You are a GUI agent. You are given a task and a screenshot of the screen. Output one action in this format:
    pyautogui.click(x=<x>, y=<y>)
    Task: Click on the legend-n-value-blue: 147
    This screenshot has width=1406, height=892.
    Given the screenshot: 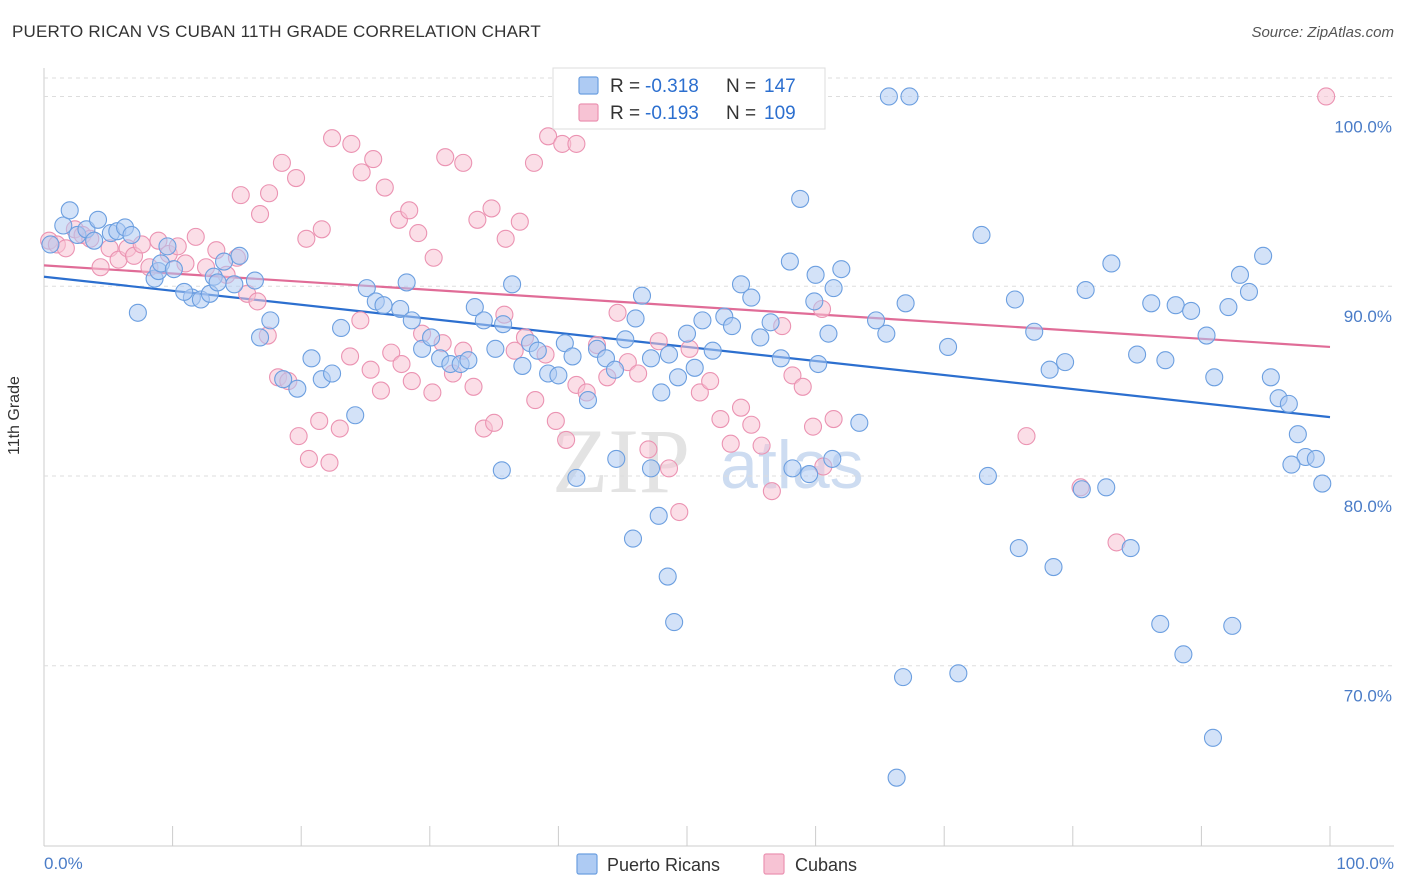 What is the action you would take?
    pyautogui.click(x=780, y=86)
    